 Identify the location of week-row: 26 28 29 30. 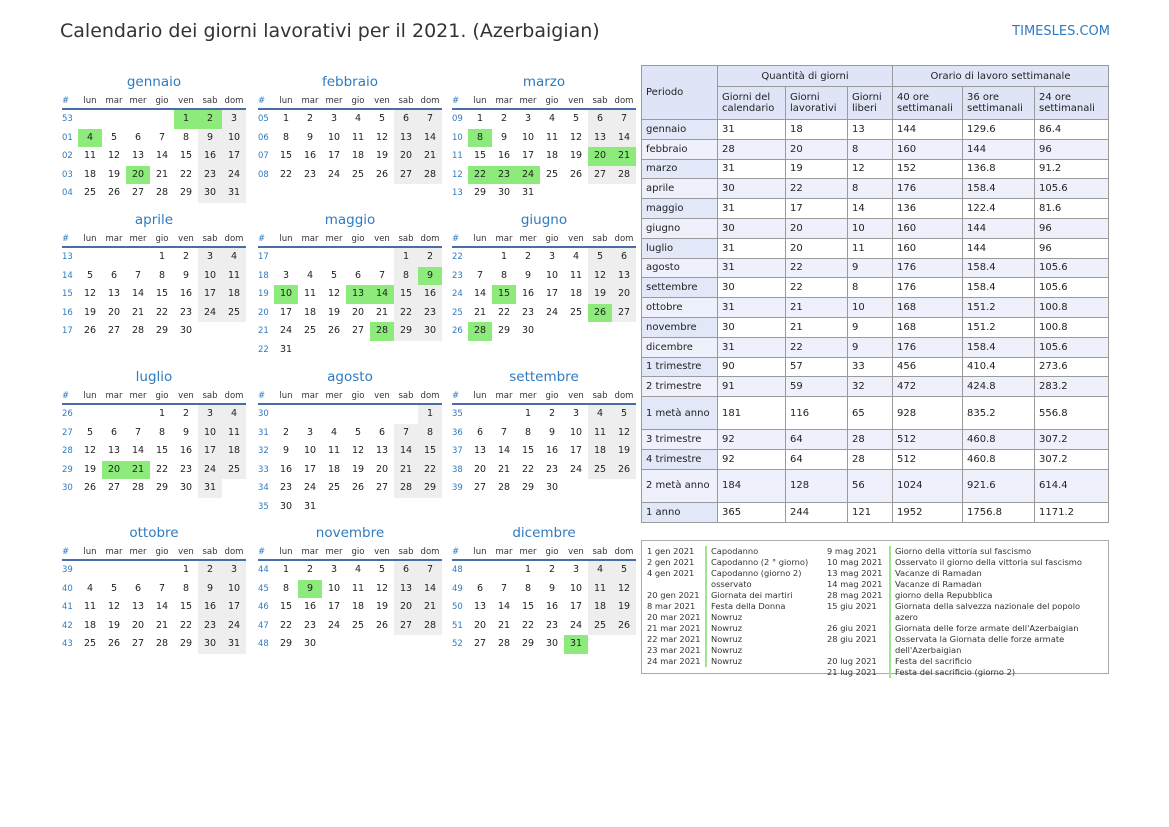
(544, 331).